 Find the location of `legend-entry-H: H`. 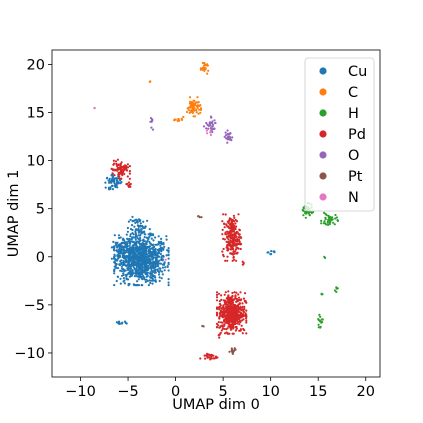

legend-entry-H: H is located at coordinates (339, 114).